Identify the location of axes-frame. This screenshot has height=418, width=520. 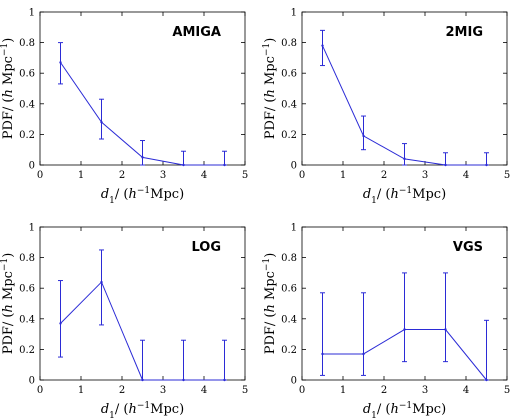
(404, 303).